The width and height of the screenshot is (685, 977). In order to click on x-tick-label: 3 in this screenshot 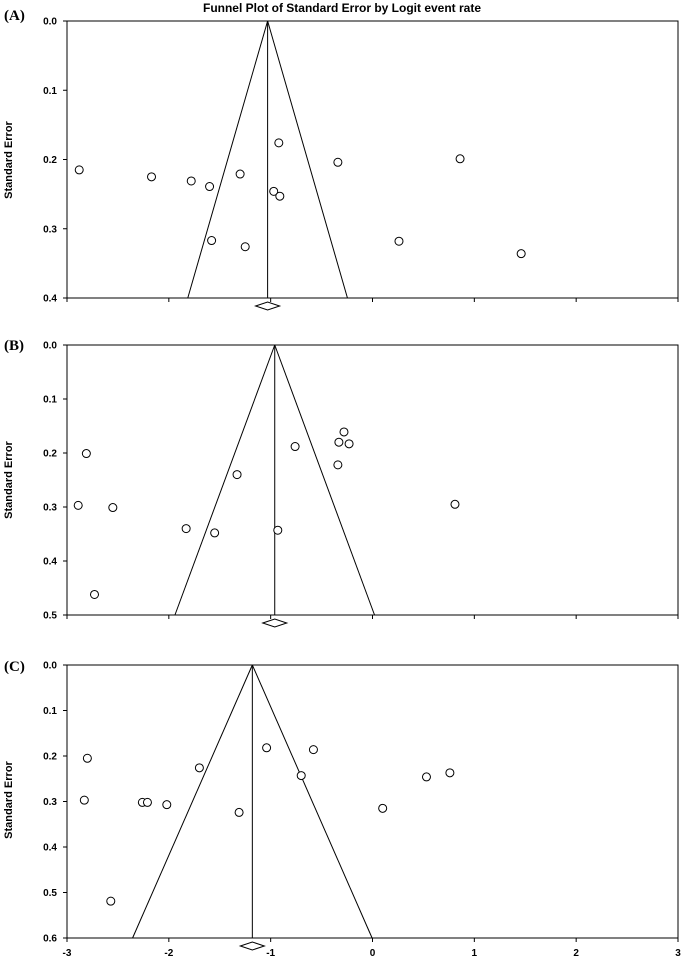, I will do `click(678, 953)`.